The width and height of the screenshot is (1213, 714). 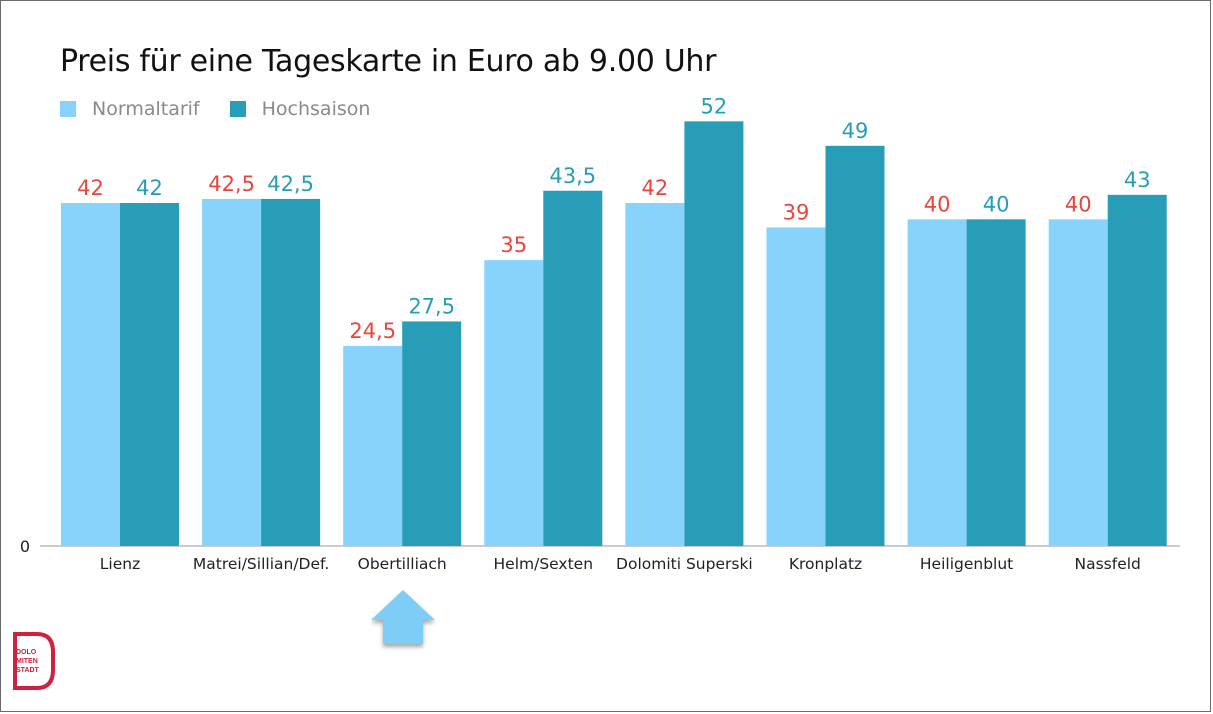 I want to click on up-arrow-icon, so click(x=403, y=617).